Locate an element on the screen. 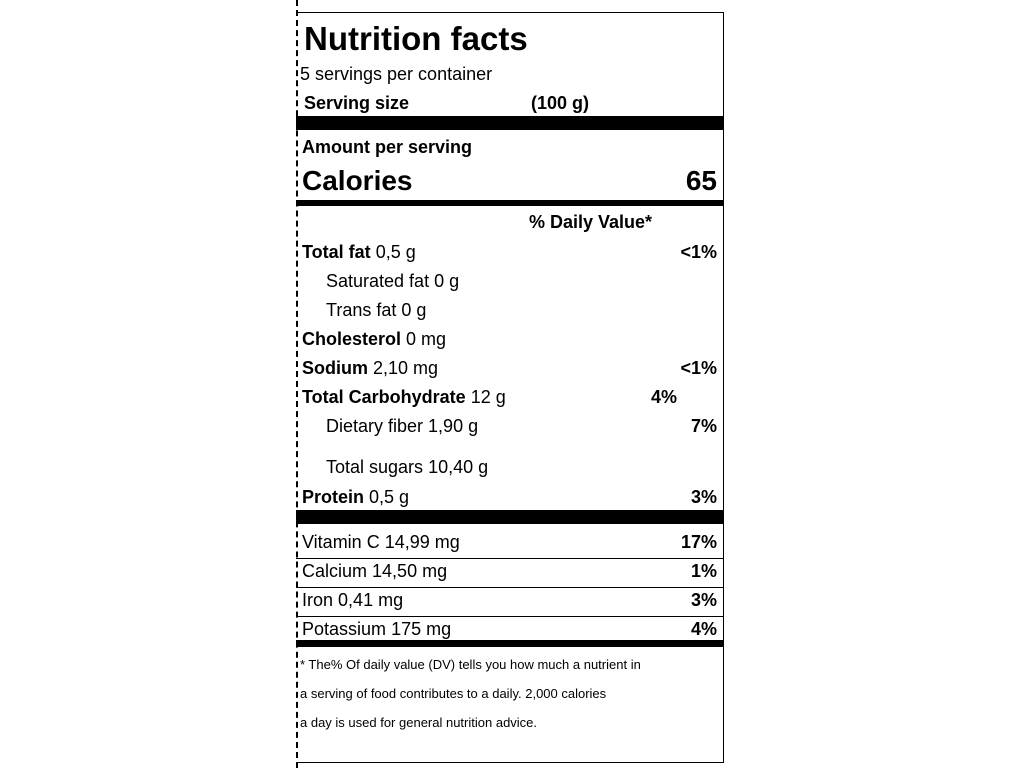  vitamin-dv: 1% is located at coordinates (703, 571).